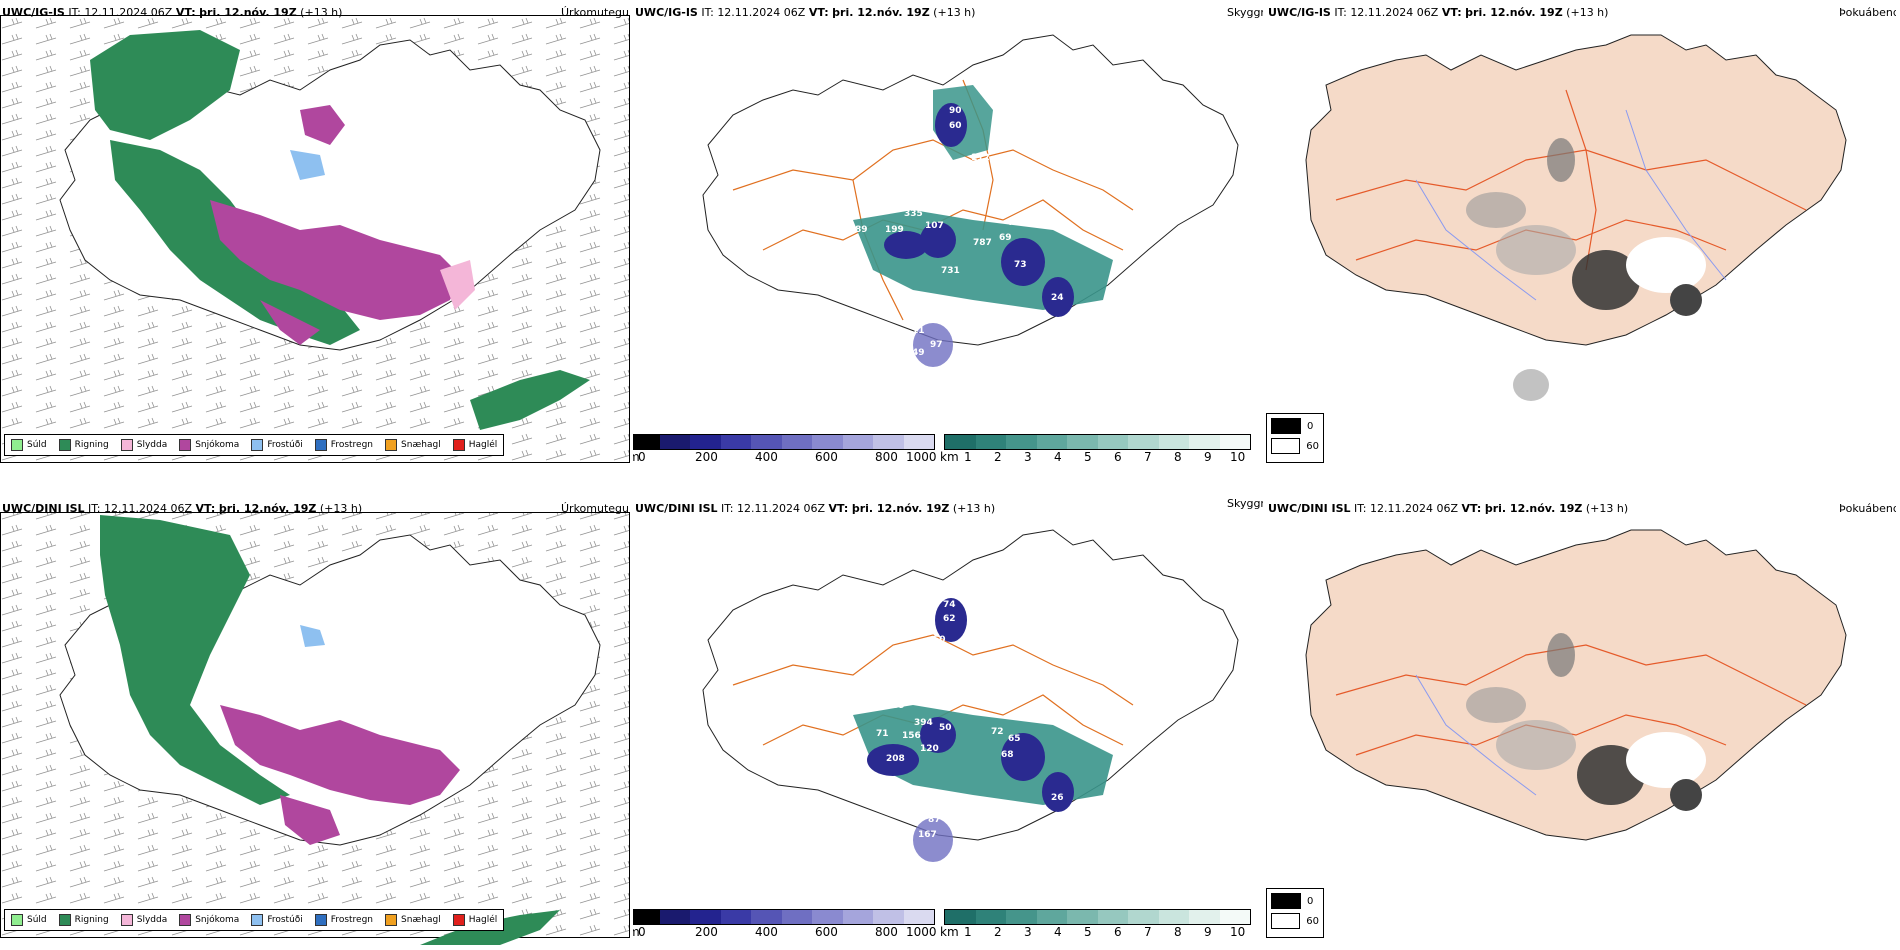  What do you see at coordinates (934, 226) in the screenshot?
I see `ceiling-label: 107` at bounding box center [934, 226].